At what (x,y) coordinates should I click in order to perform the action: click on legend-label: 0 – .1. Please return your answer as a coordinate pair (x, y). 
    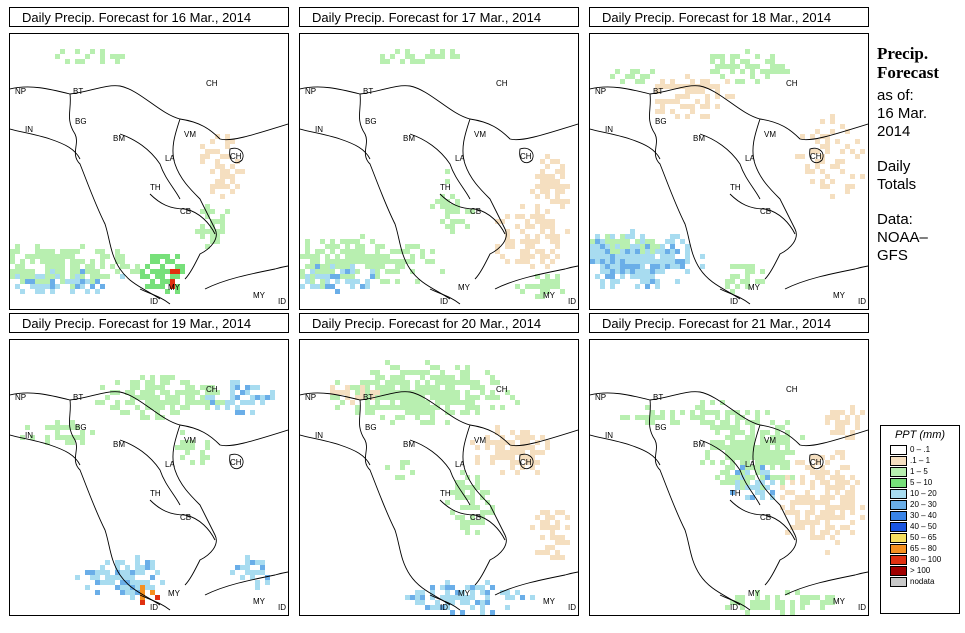
    Looking at the image, I should click on (920, 449).